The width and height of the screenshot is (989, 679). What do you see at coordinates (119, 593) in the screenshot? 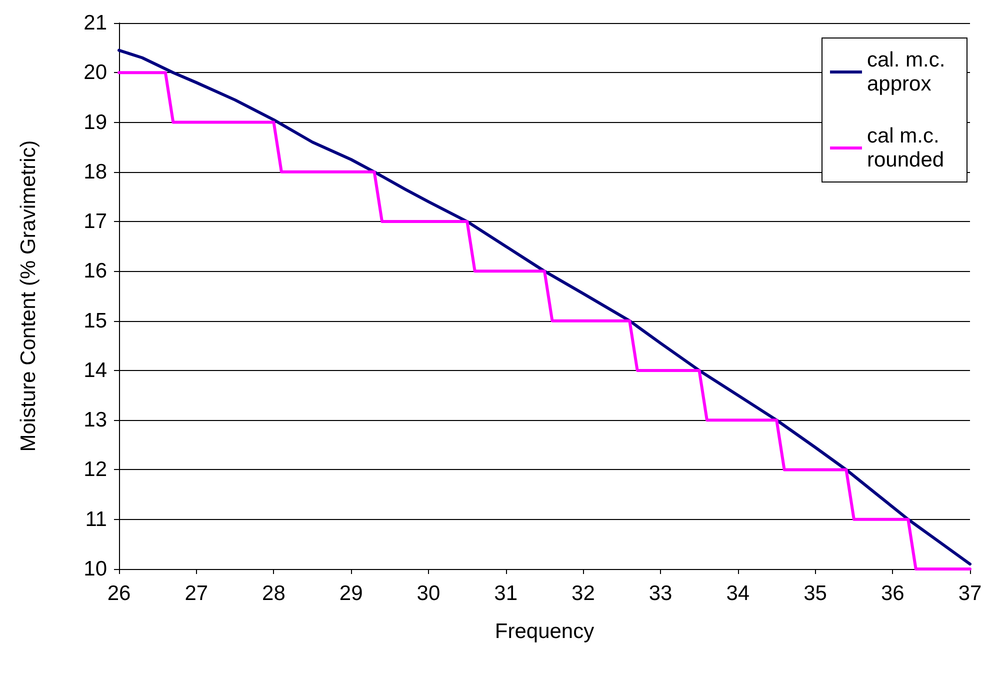
I see `x-tick-label: 26` at bounding box center [119, 593].